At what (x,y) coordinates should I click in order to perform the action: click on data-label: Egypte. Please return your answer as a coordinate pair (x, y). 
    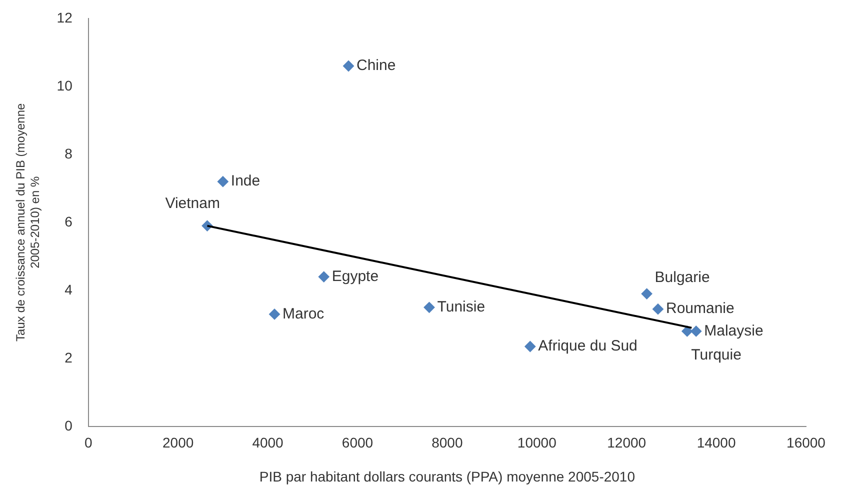
    Looking at the image, I should click on (355, 276).